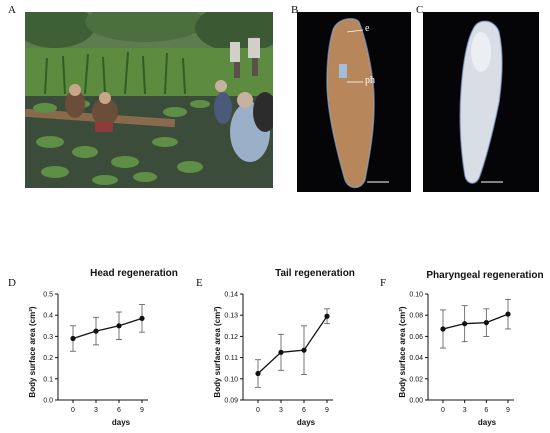 The image size is (550, 433). Describe the element at coordinates (485, 275) in the screenshot. I see `chart-title-pharyngeal: Pharyngeal regeneration` at that location.